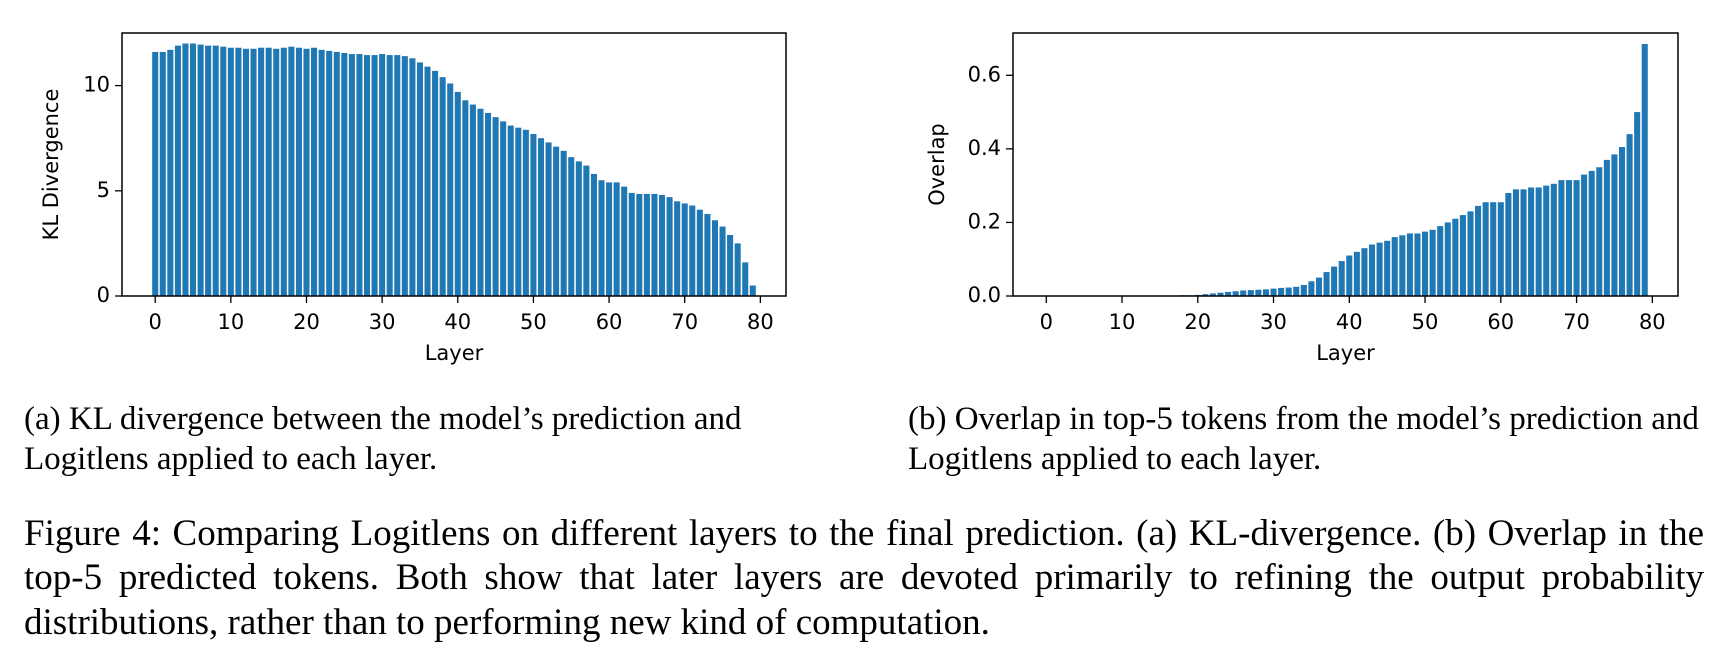 This screenshot has width=1718, height=658. Describe the element at coordinates (96, 85) in the screenshot. I see `y-tick-label: 10` at that location.